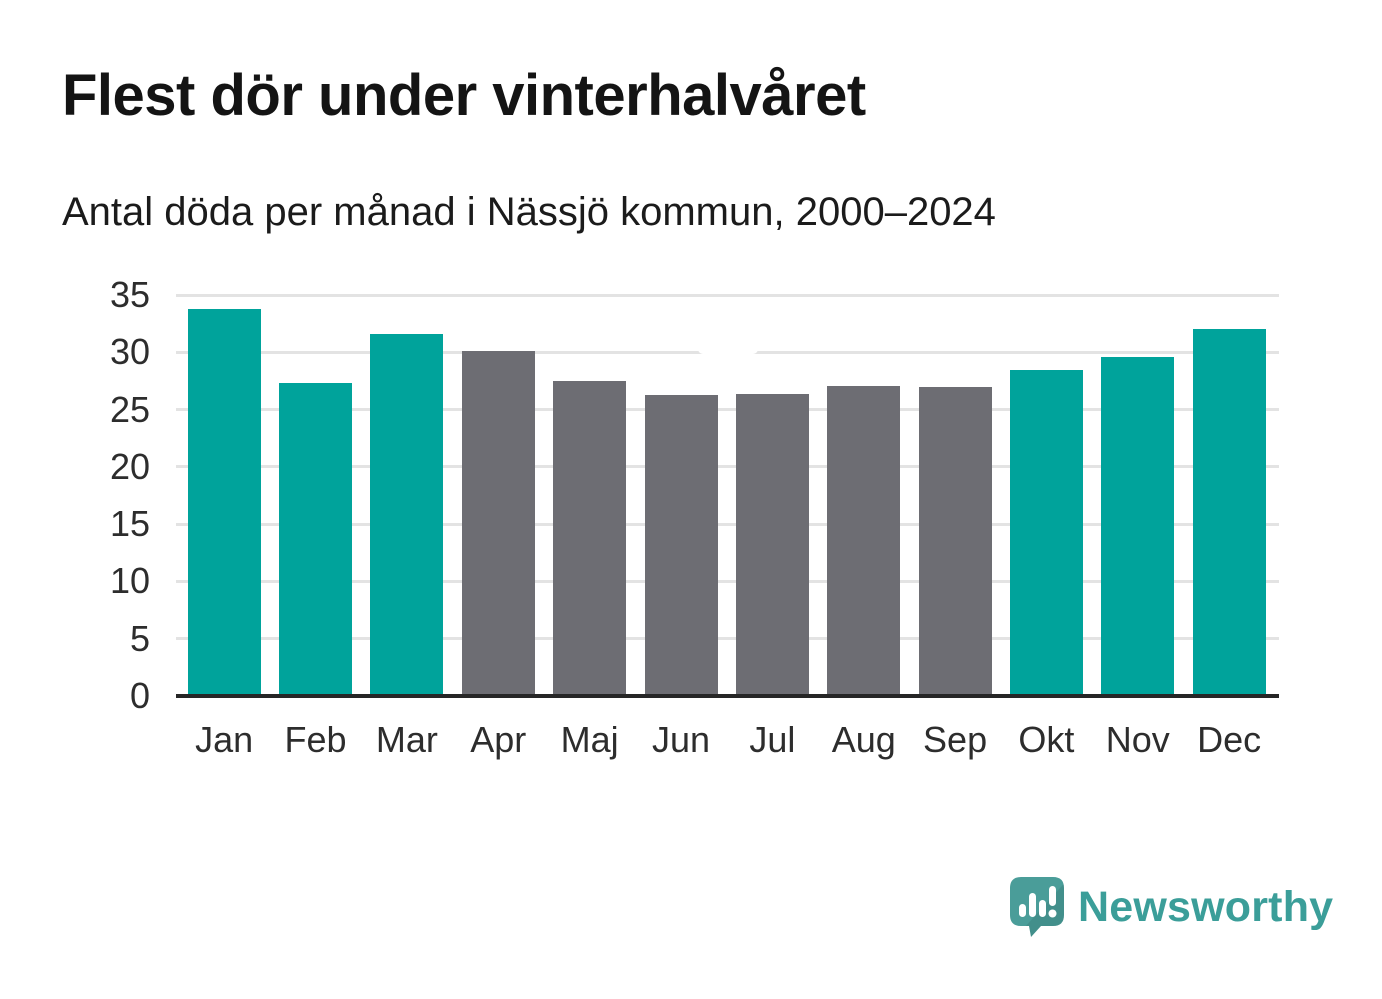 This screenshot has width=1382, height=999. I want to click on x-label-jan: Jan, so click(224, 739).